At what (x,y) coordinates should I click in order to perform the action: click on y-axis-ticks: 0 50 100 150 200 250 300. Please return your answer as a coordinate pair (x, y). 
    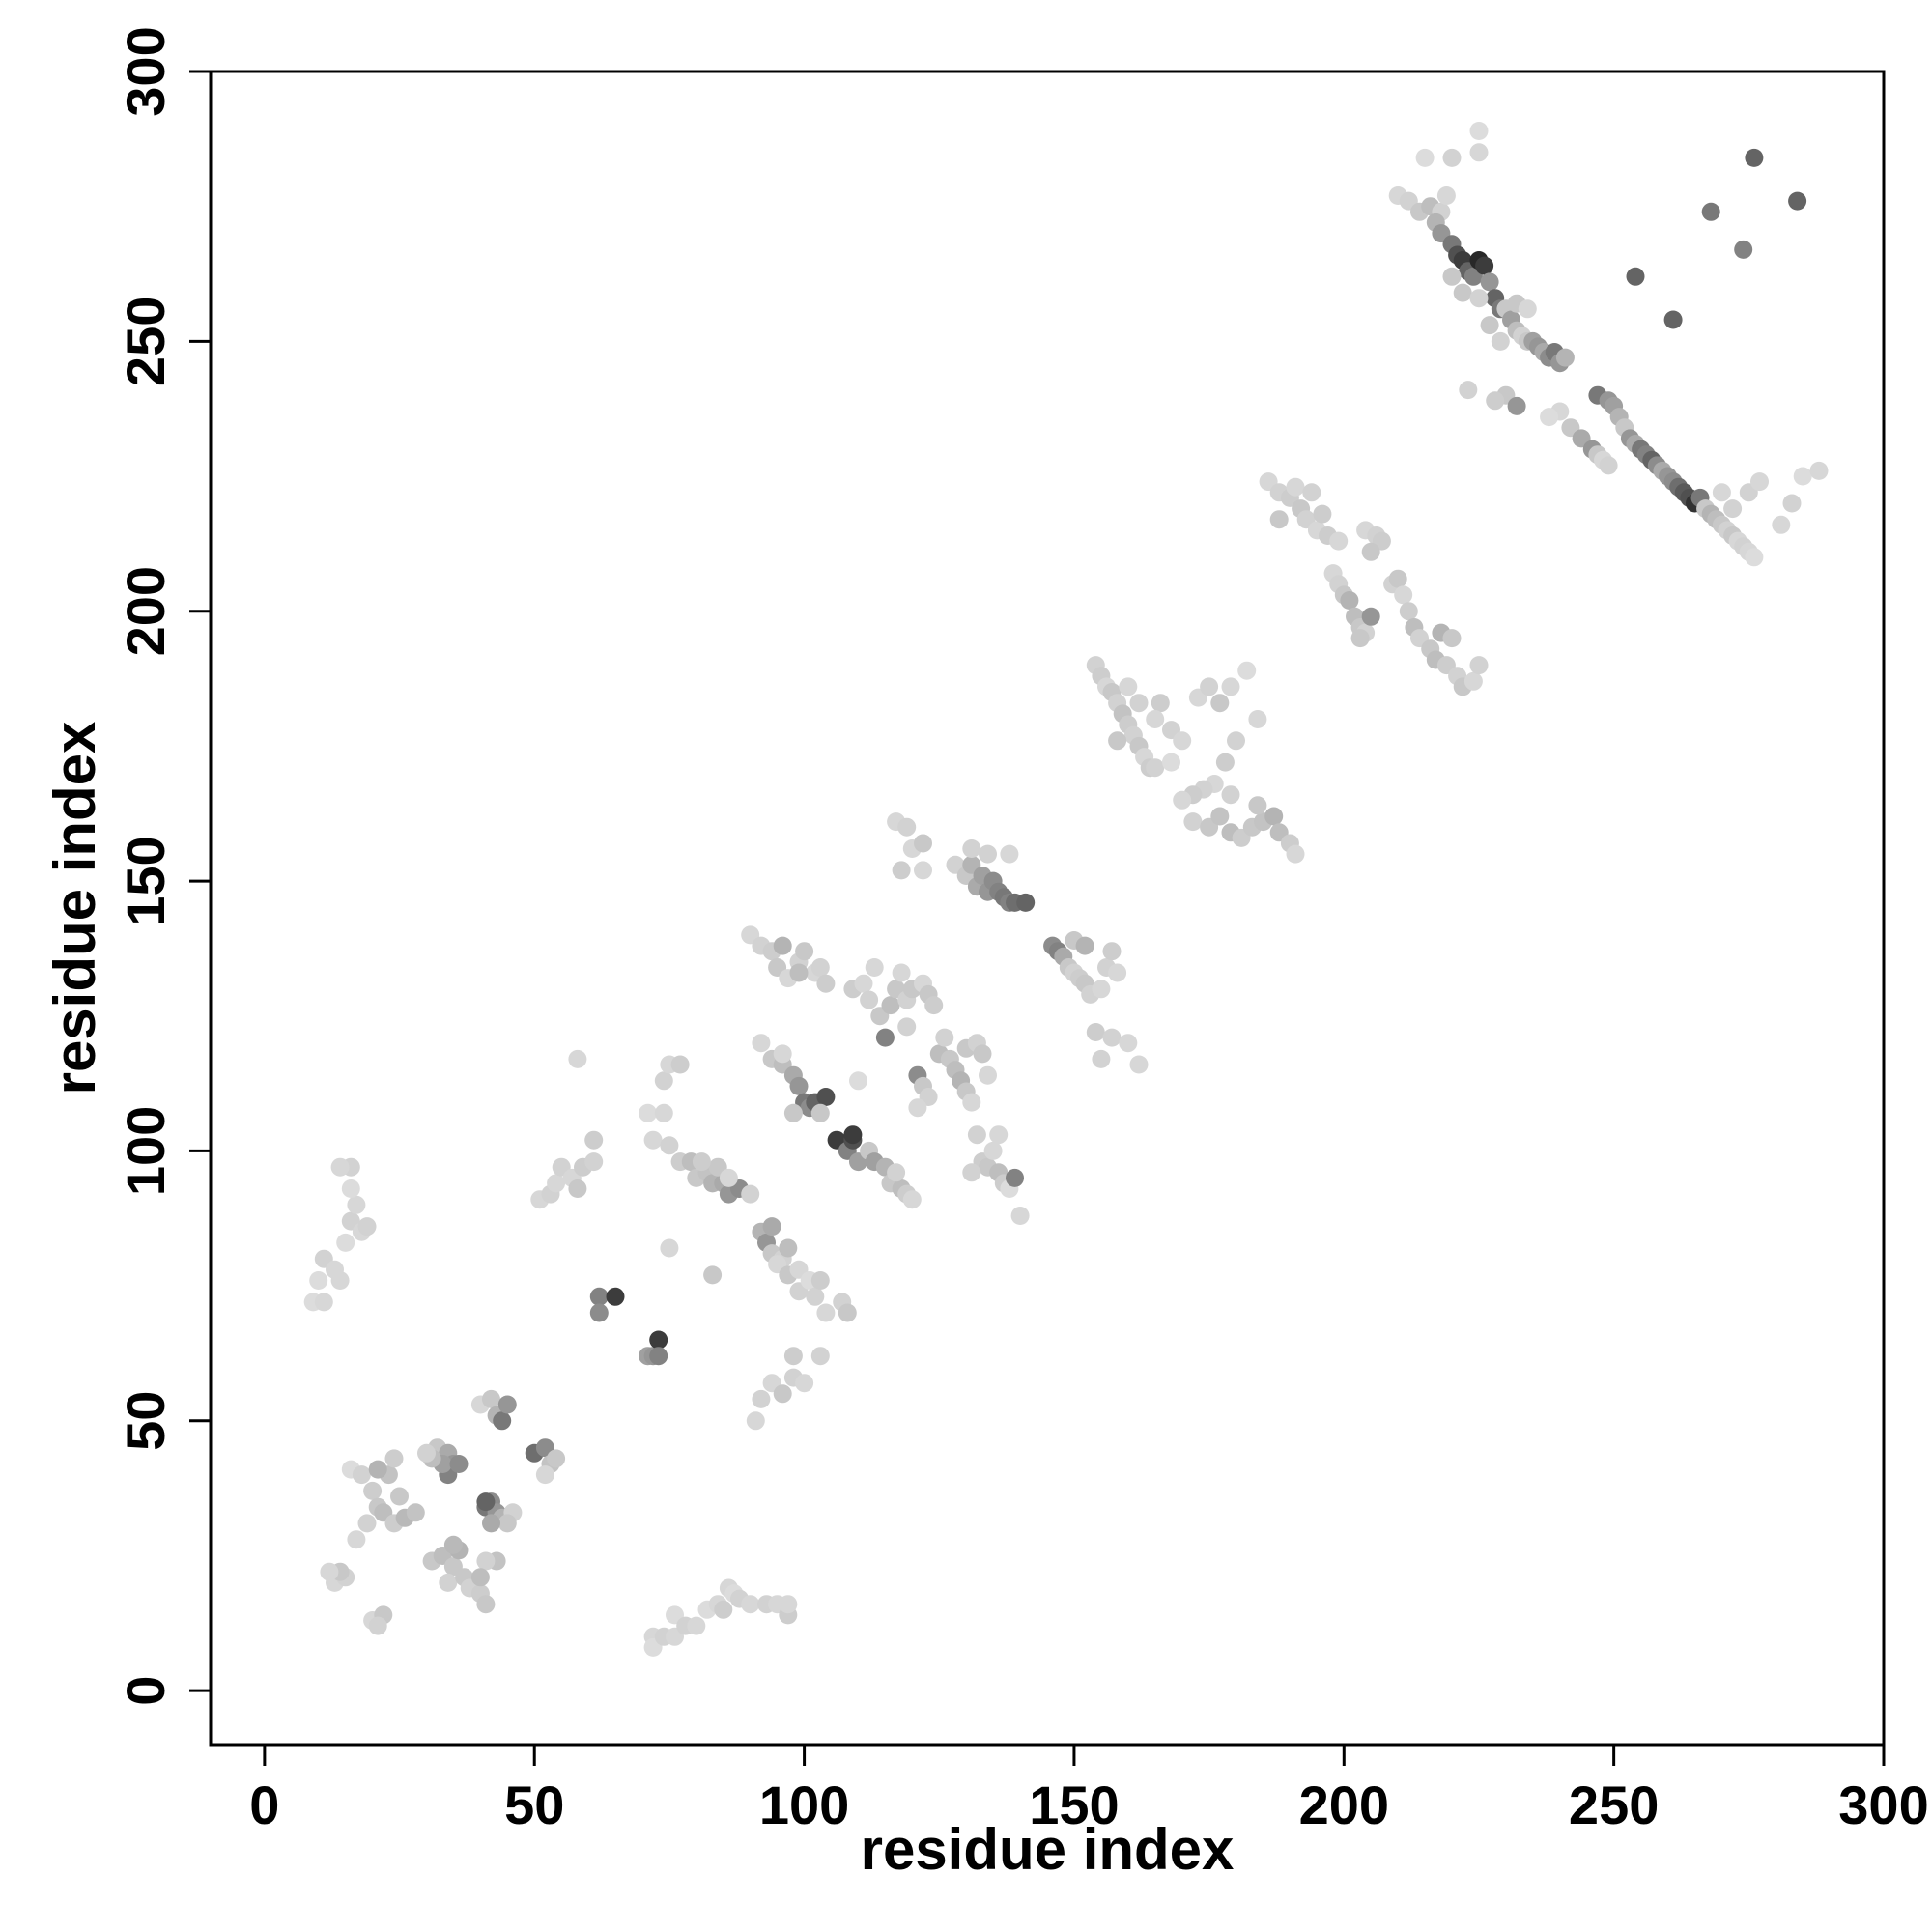
    Looking at the image, I should click on (163, 866).